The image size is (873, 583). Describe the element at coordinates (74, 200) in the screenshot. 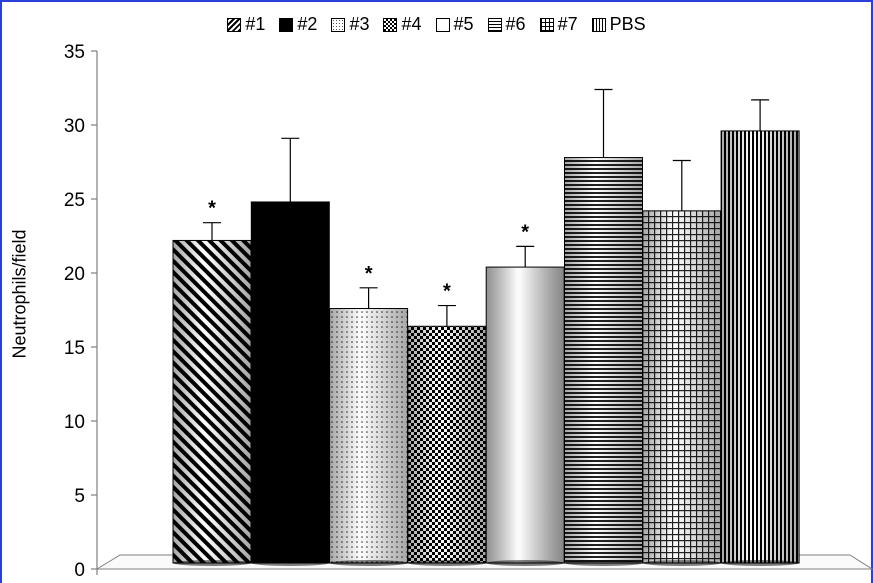

I see `y-tick-label: 25` at that location.